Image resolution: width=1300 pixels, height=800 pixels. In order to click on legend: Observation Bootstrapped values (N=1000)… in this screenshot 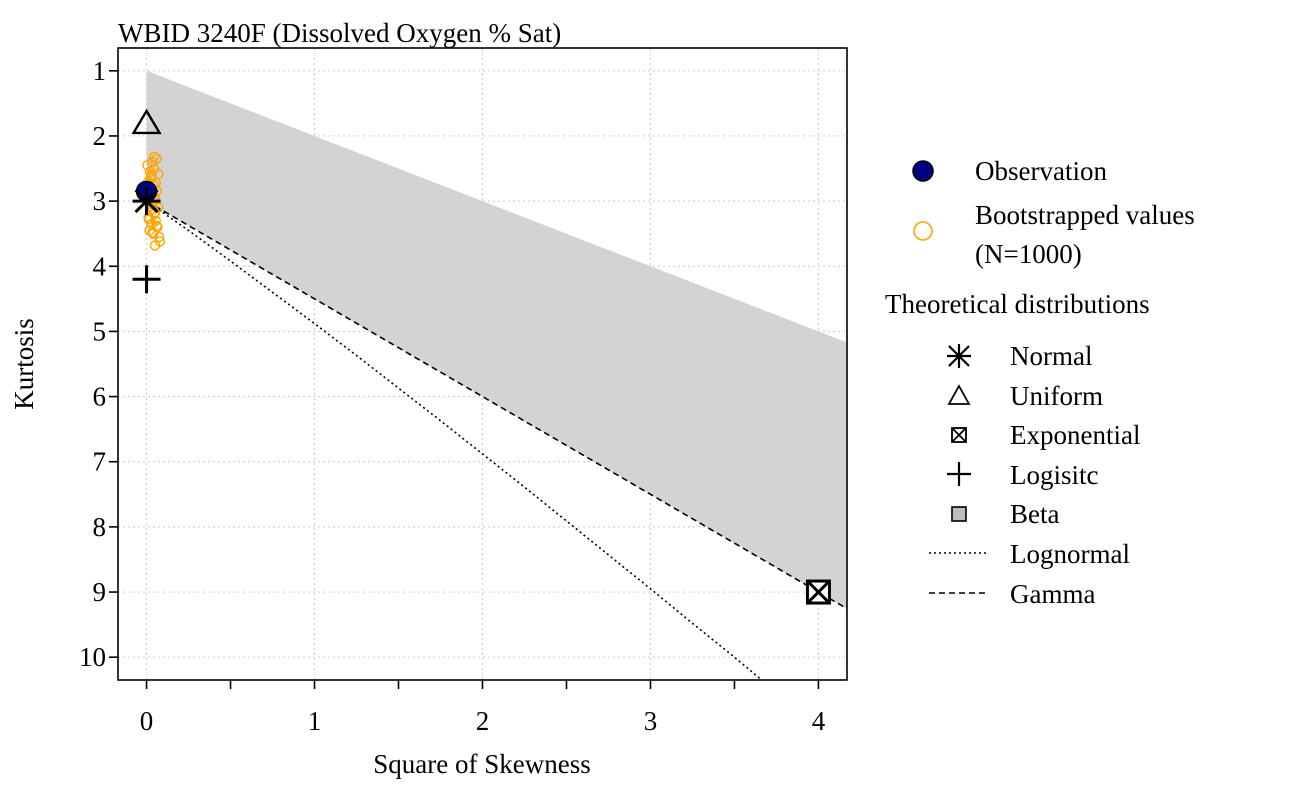, I will do `click(1040, 382)`.